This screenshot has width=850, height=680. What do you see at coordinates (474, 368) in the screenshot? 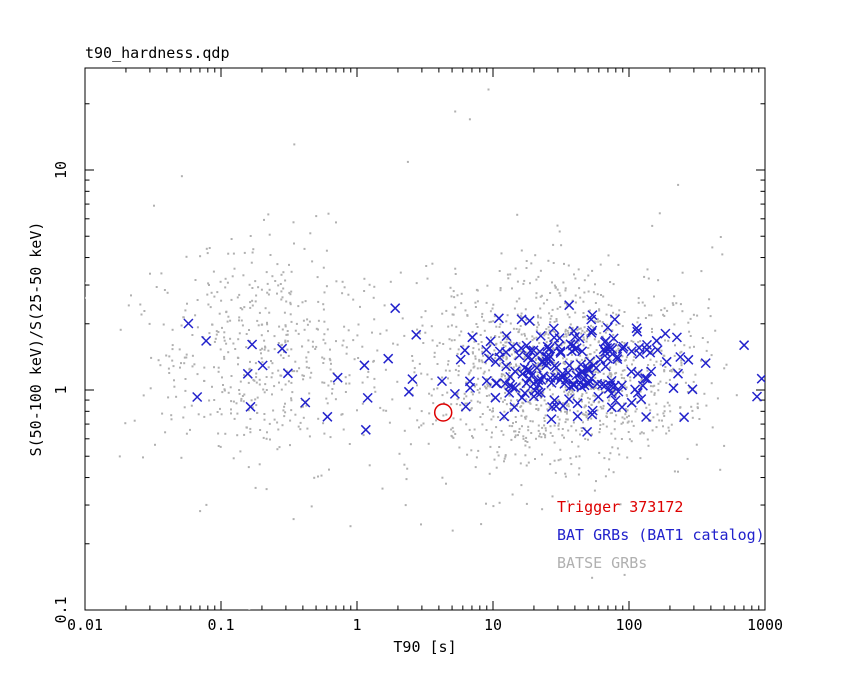
I see `bat-grbs-bat1-catalog--layer` at bounding box center [474, 368].